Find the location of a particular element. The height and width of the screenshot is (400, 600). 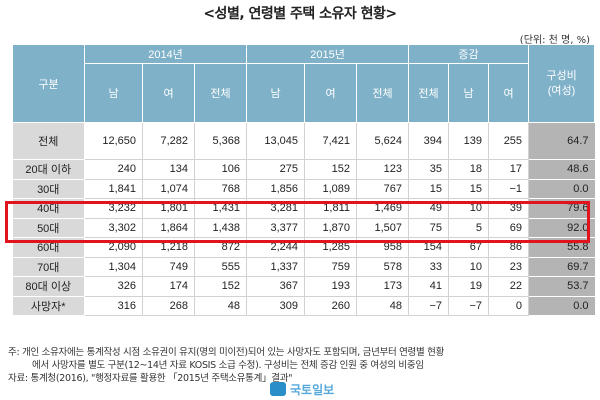

table-cell: 7,421 is located at coordinates (331, 141).